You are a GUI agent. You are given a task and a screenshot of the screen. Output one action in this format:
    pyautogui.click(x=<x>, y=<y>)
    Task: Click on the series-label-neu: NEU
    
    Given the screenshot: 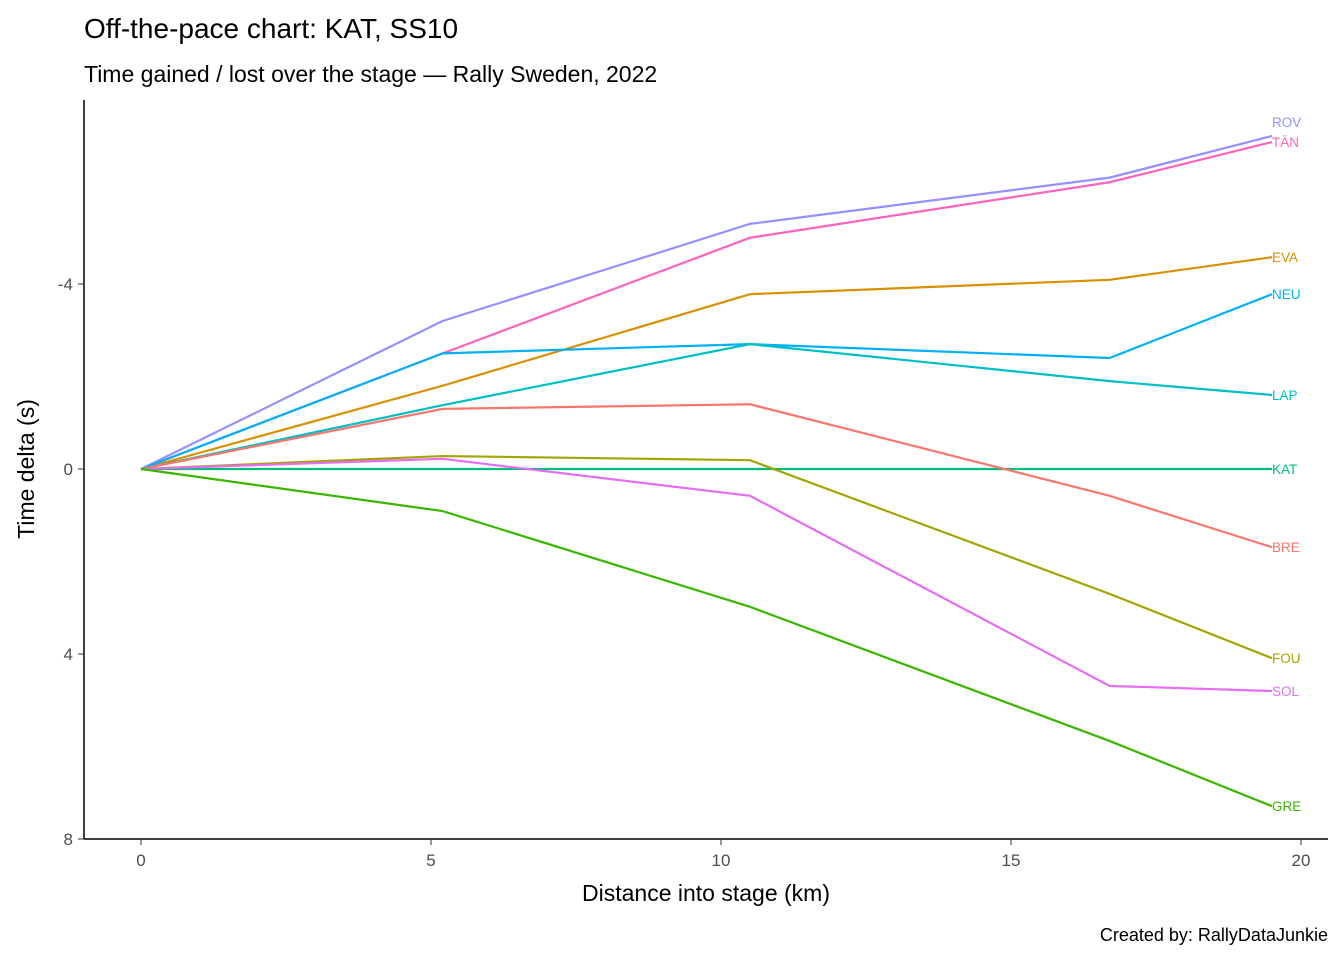 What is the action you would take?
    pyautogui.click(x=1286, y=294)
    